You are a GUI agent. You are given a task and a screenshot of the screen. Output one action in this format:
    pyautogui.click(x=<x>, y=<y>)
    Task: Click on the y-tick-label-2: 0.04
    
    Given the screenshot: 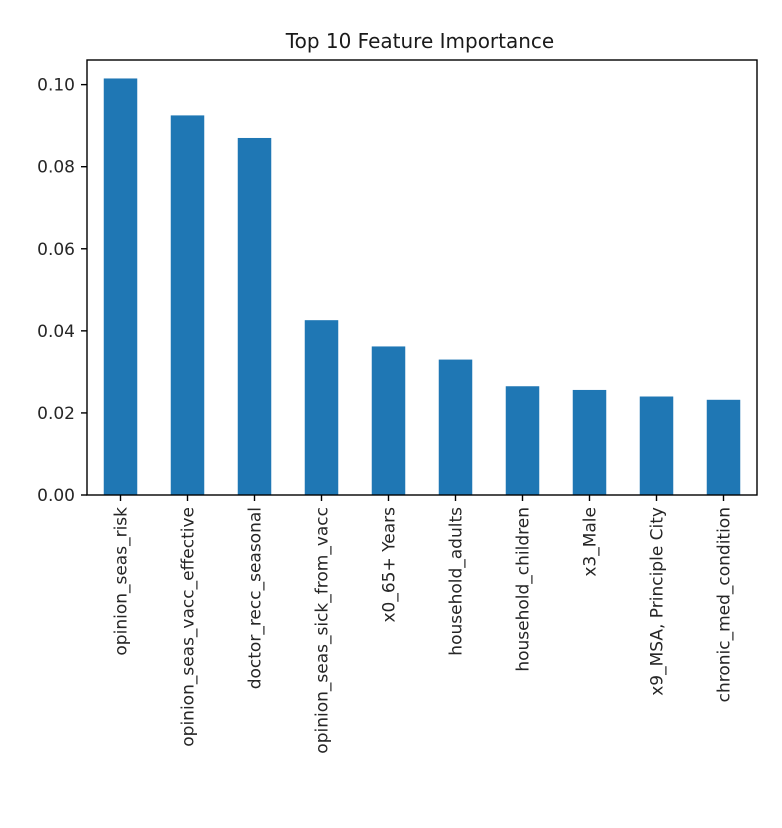 What is the action you would take?
    pyautogui.click(x=56, y=332)
    